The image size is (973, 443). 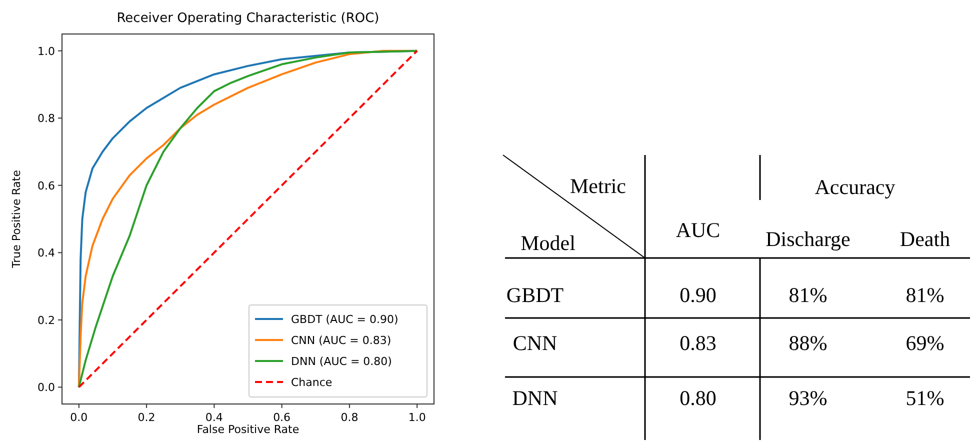 What do you see at coordinates (349, 417) in the screenshot?
I see `x-tick-label: 0.8` at bounding box center [349, 417].